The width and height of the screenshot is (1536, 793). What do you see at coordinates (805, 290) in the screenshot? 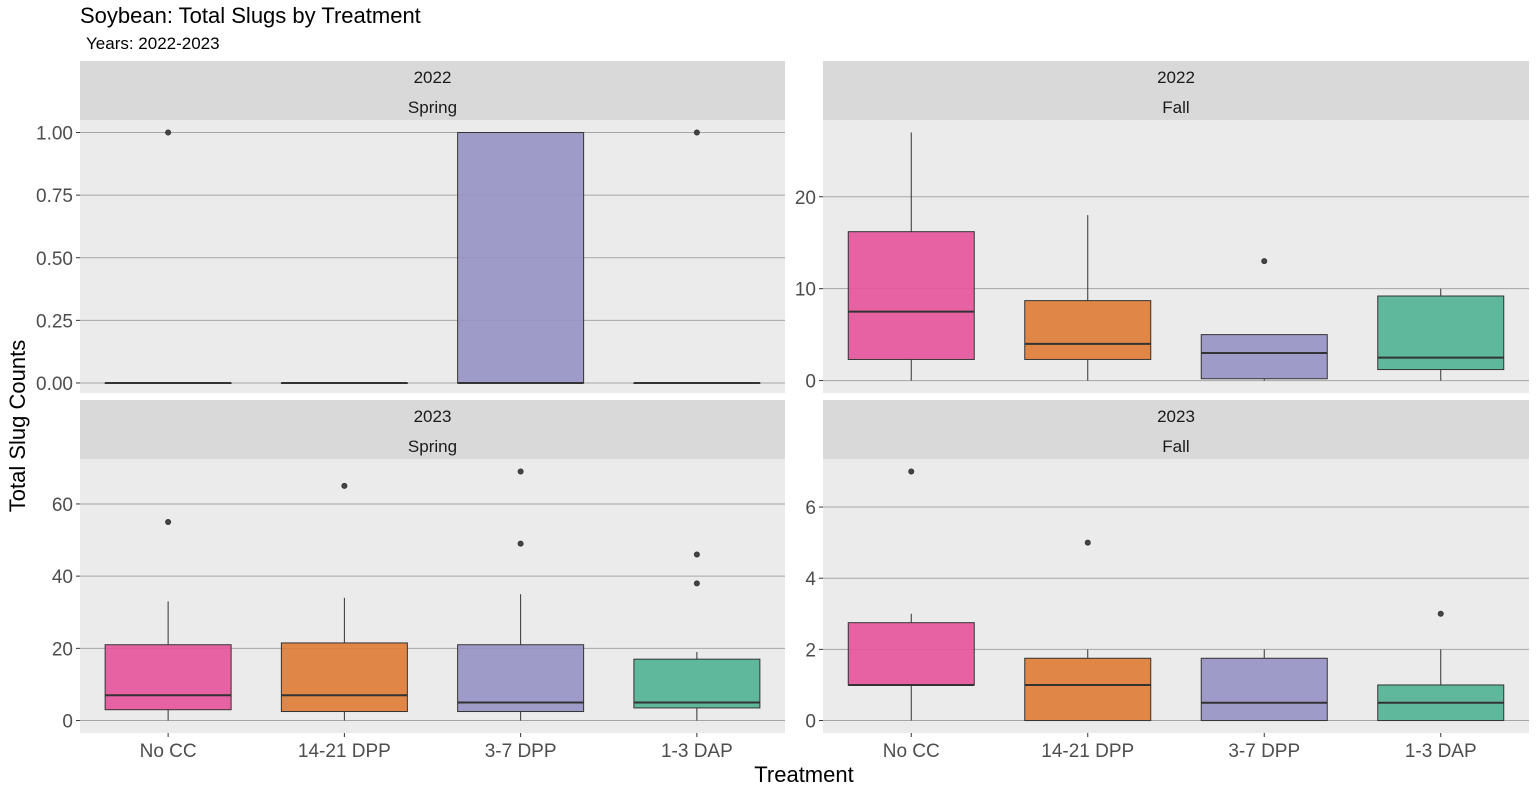
I see `y-tick-label: 10` at bounding box center [805, 290].